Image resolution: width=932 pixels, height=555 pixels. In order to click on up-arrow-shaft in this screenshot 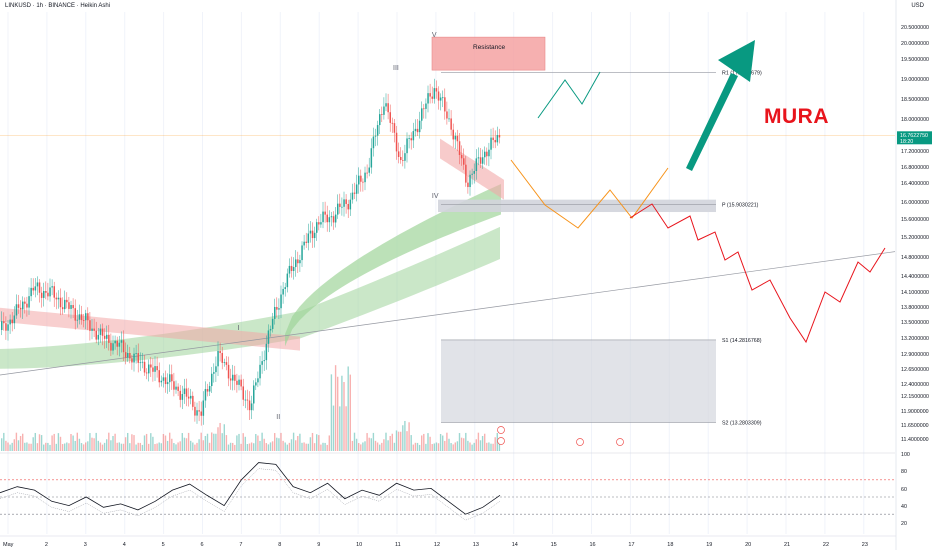, I will do `click(712, 122)`.